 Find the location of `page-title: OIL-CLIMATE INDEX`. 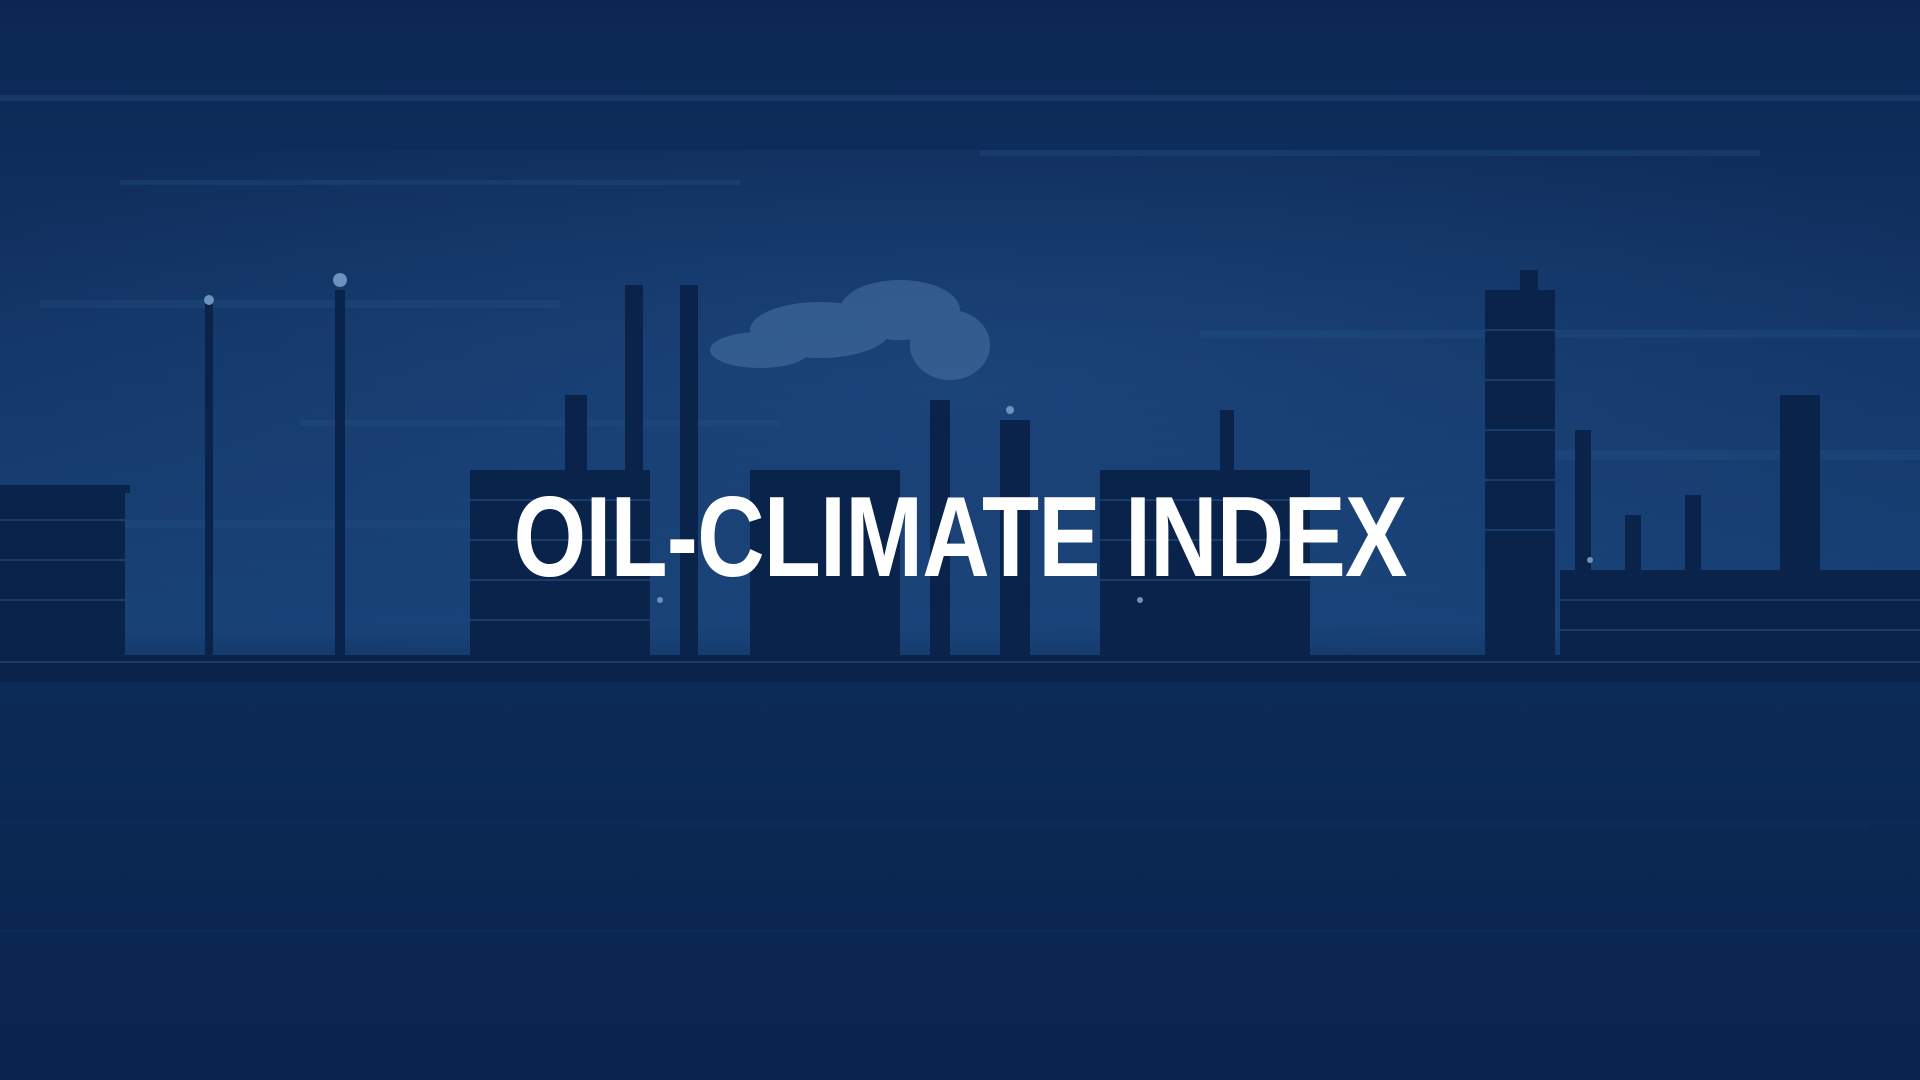

page-title: OIL-CLIMATE INDEX is located at coordinates (960, 537).